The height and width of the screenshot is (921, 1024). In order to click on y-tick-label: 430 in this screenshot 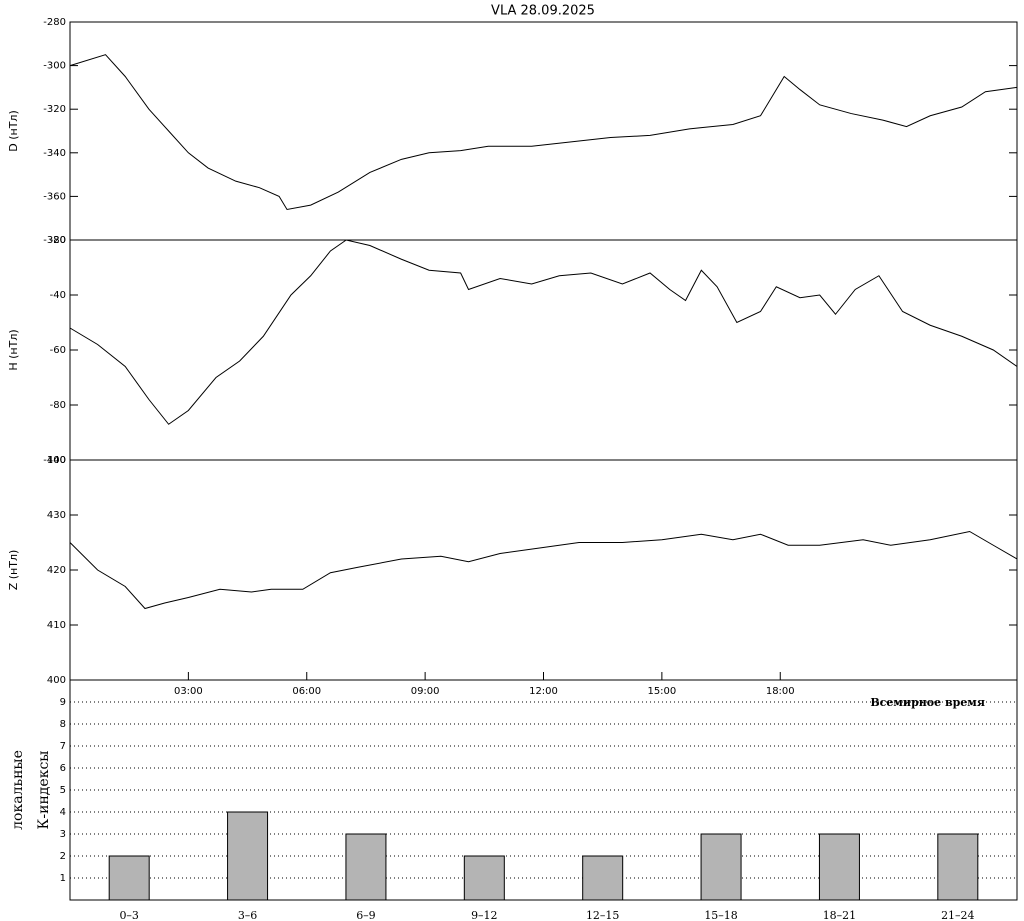, I will do `click(56, 515)`.